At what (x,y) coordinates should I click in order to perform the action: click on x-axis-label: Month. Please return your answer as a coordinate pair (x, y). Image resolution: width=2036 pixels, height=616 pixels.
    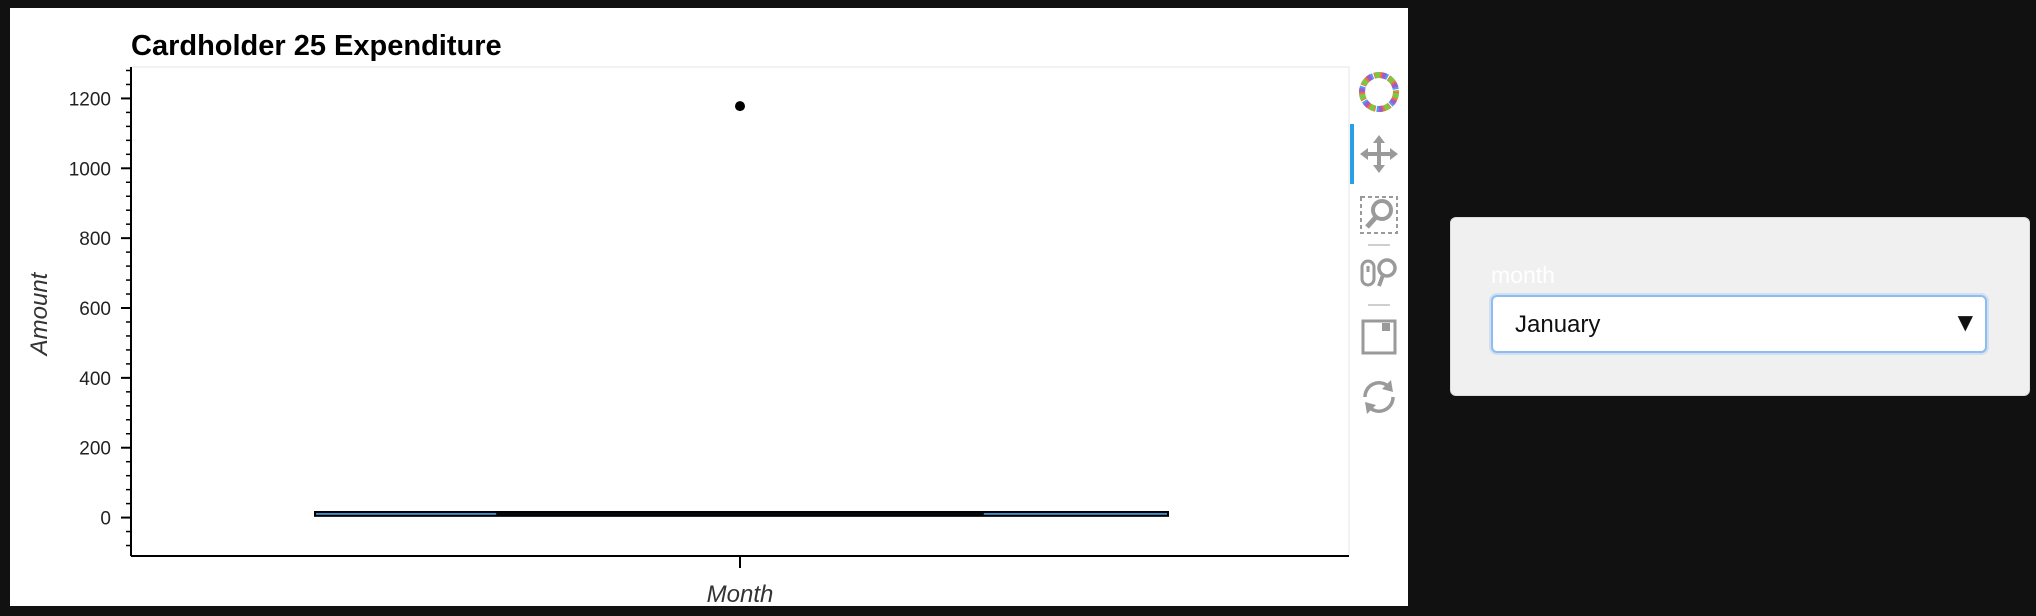
    Looking at the image, I should click on (740, 593).